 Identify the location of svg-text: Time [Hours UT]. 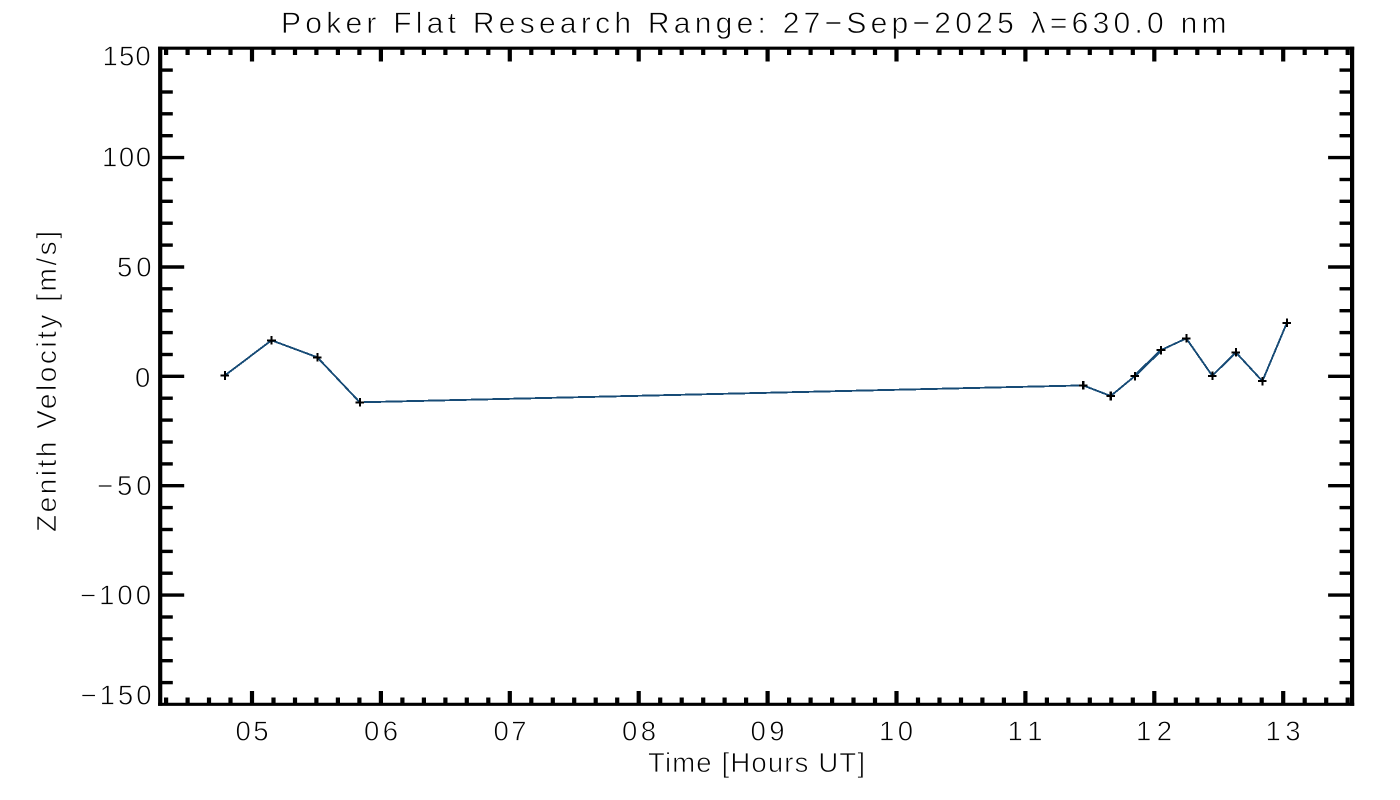
(756, 762).